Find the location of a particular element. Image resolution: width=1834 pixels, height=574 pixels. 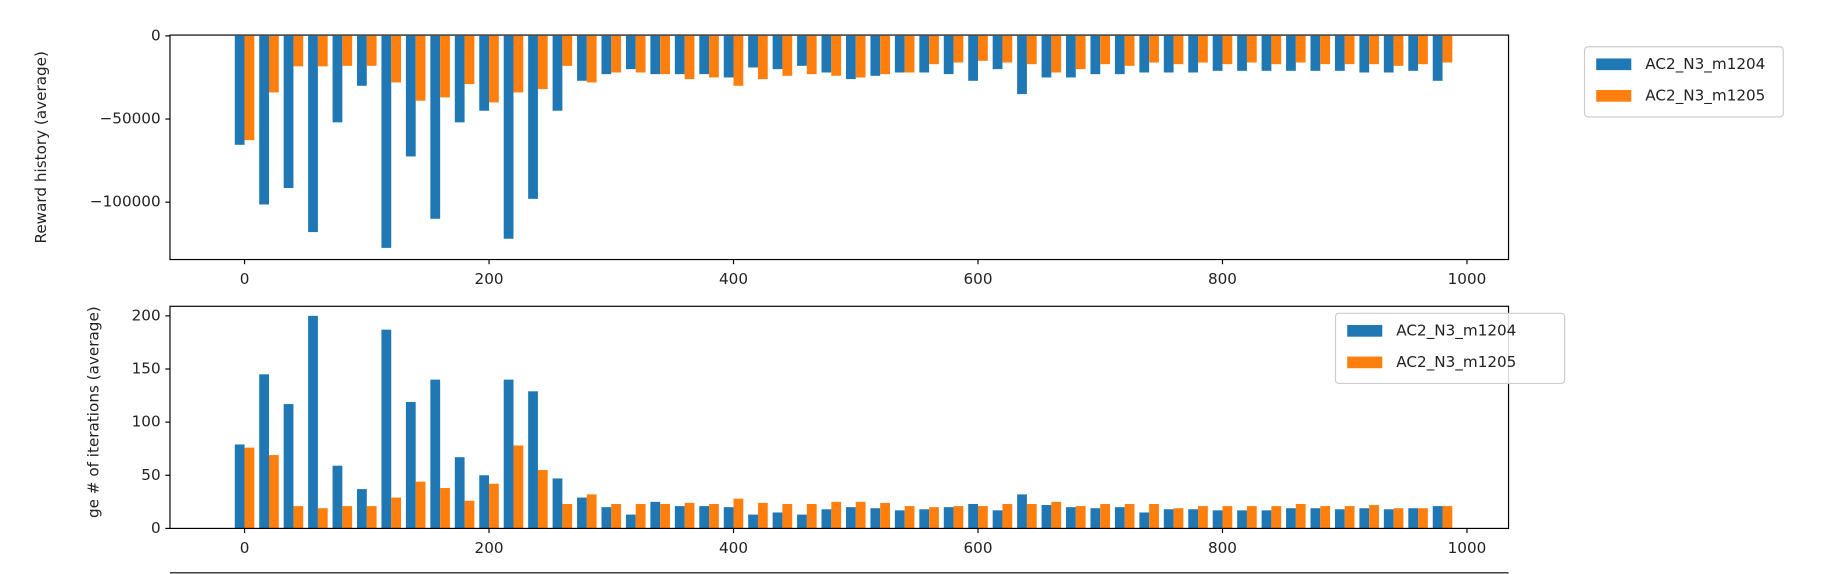

x-tick-label: 1000 is located at coordinates (1467, 548).